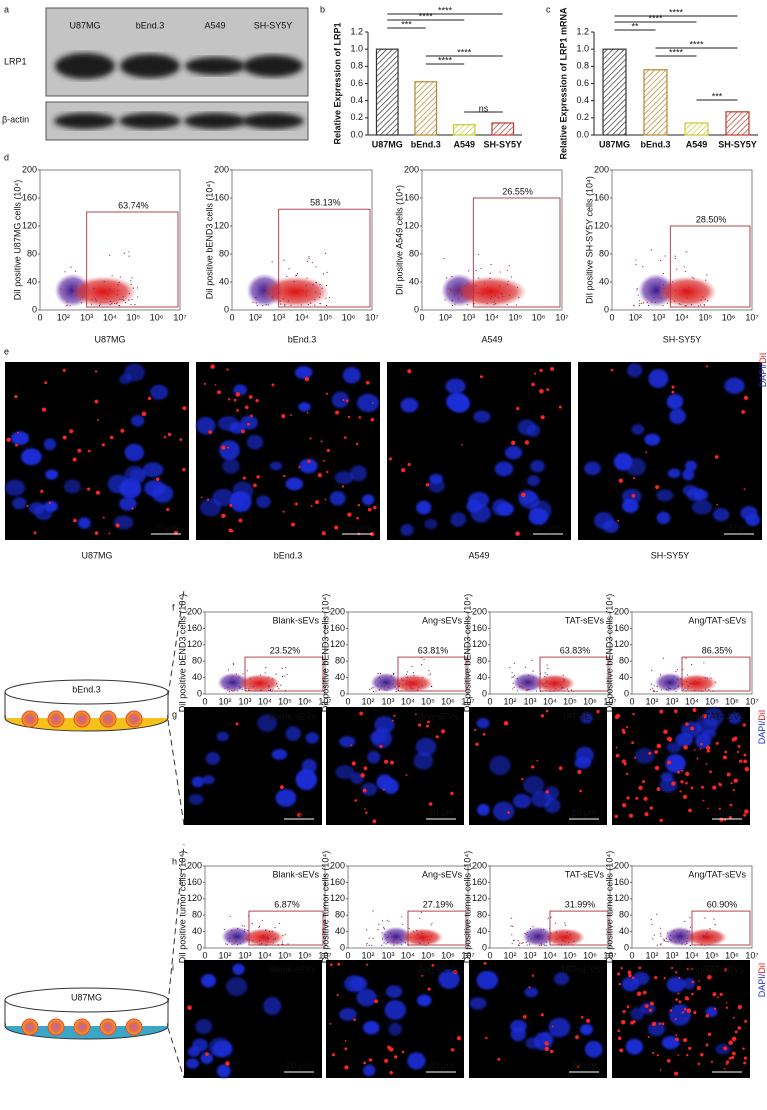 The height and width of the screenshot is (1110, 767). Describe the element at coordinates (529, 955) in the screenshot. I see `x-tick-label: 10³` at that location.